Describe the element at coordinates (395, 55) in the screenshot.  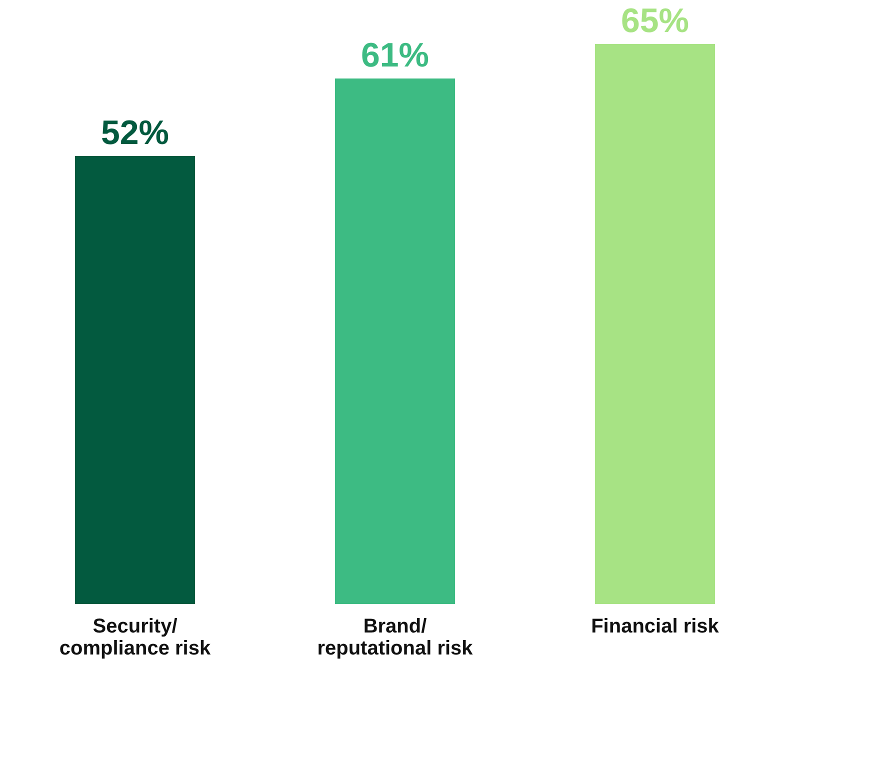
I see `data-label: 61%` at that location.